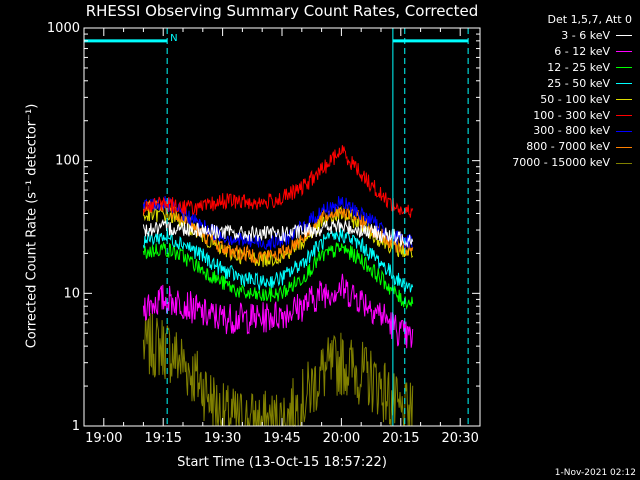  I want to click on series-line-7000-15000-kev, so click(278, 370).